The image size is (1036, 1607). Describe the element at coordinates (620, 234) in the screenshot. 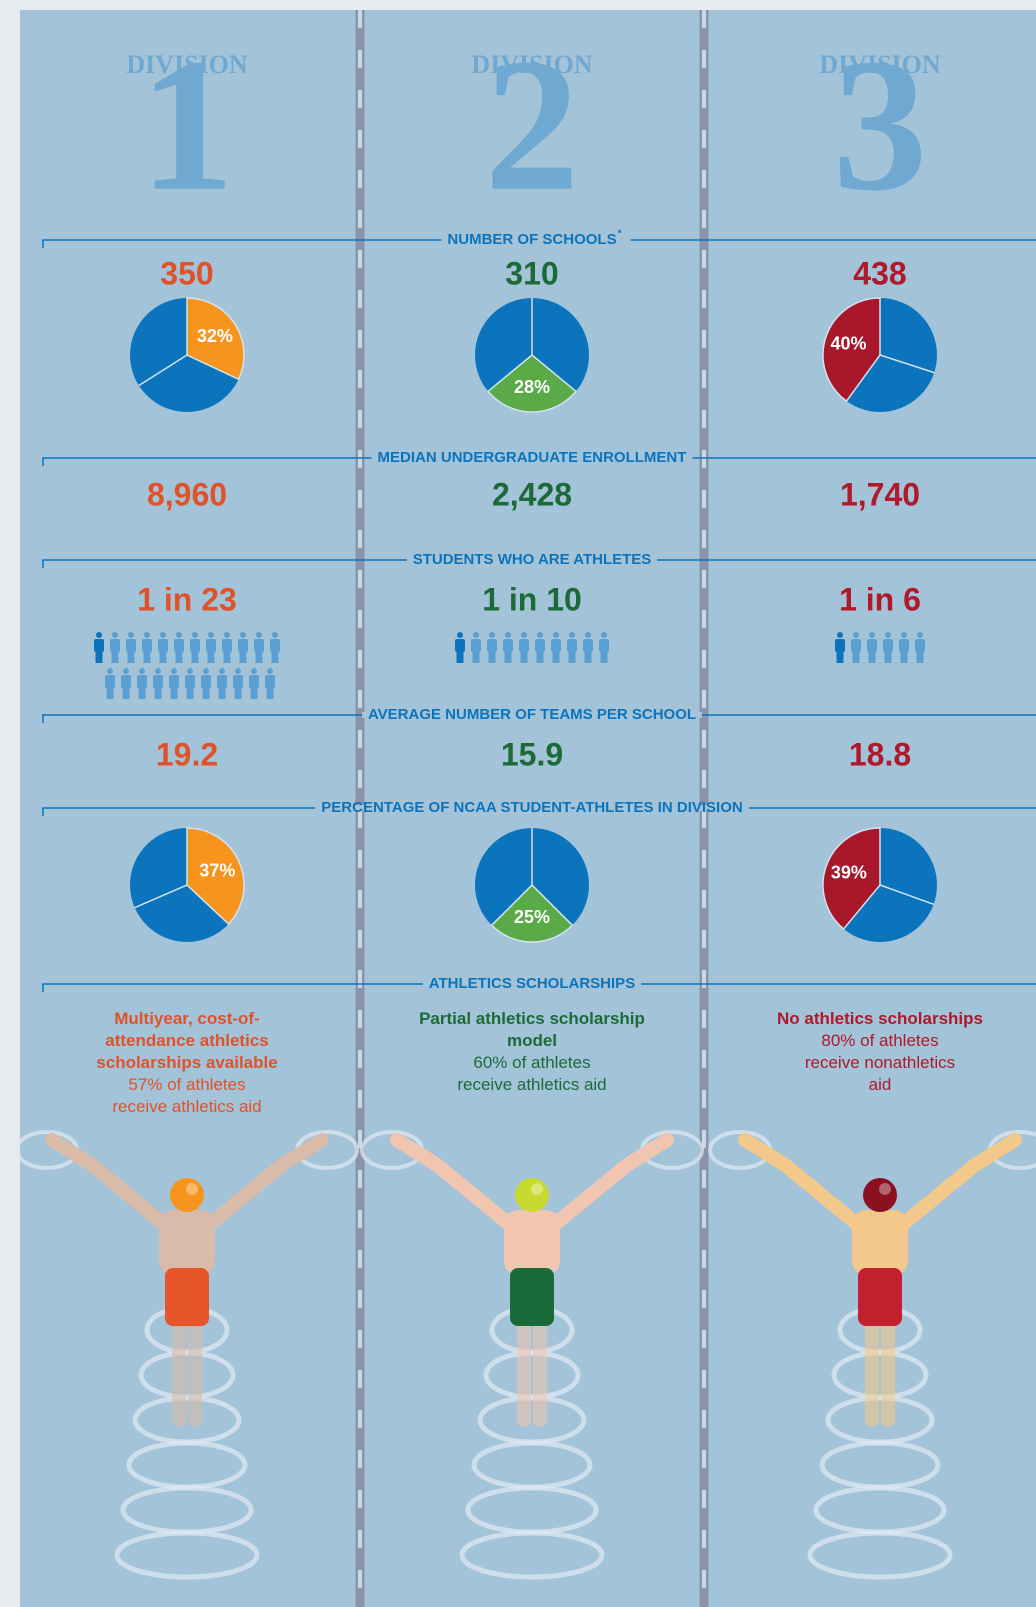

I see `heading-note: *` at that location.